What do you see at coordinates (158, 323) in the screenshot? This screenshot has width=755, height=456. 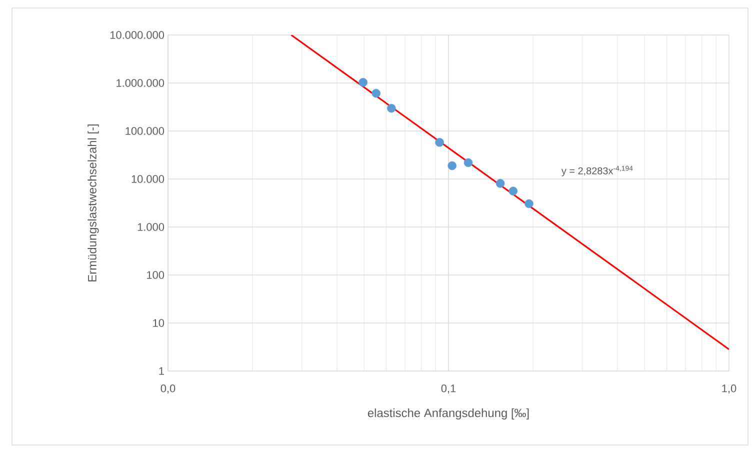 I see `y-tick-label: 10` at bounding box center [158, 323].